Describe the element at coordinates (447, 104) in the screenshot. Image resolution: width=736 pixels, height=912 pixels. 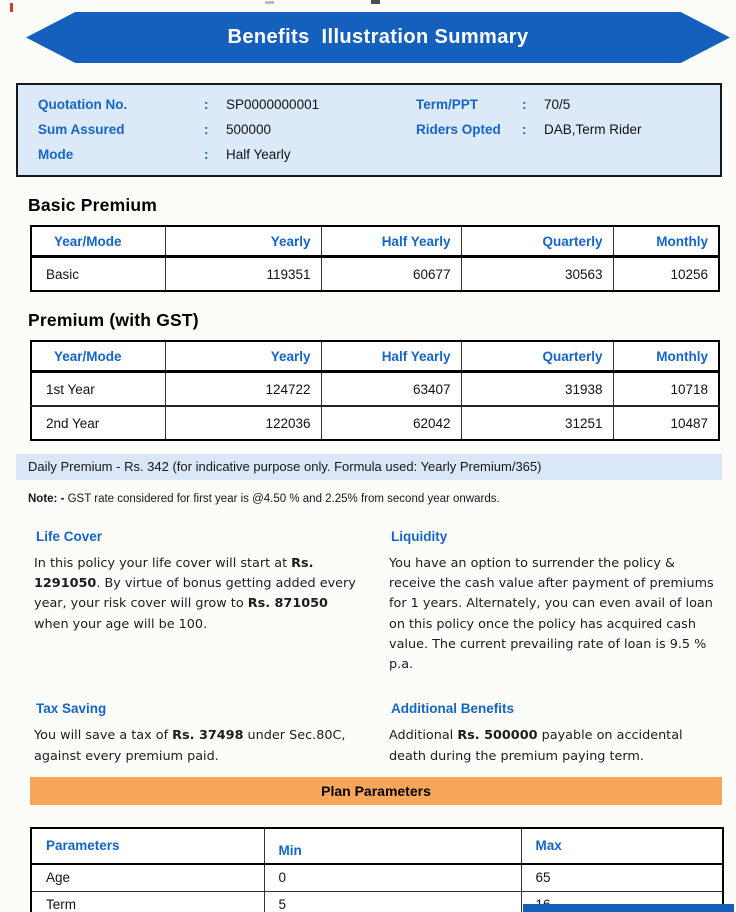
I see `term-ppt-label: Term/PPT` at that location.